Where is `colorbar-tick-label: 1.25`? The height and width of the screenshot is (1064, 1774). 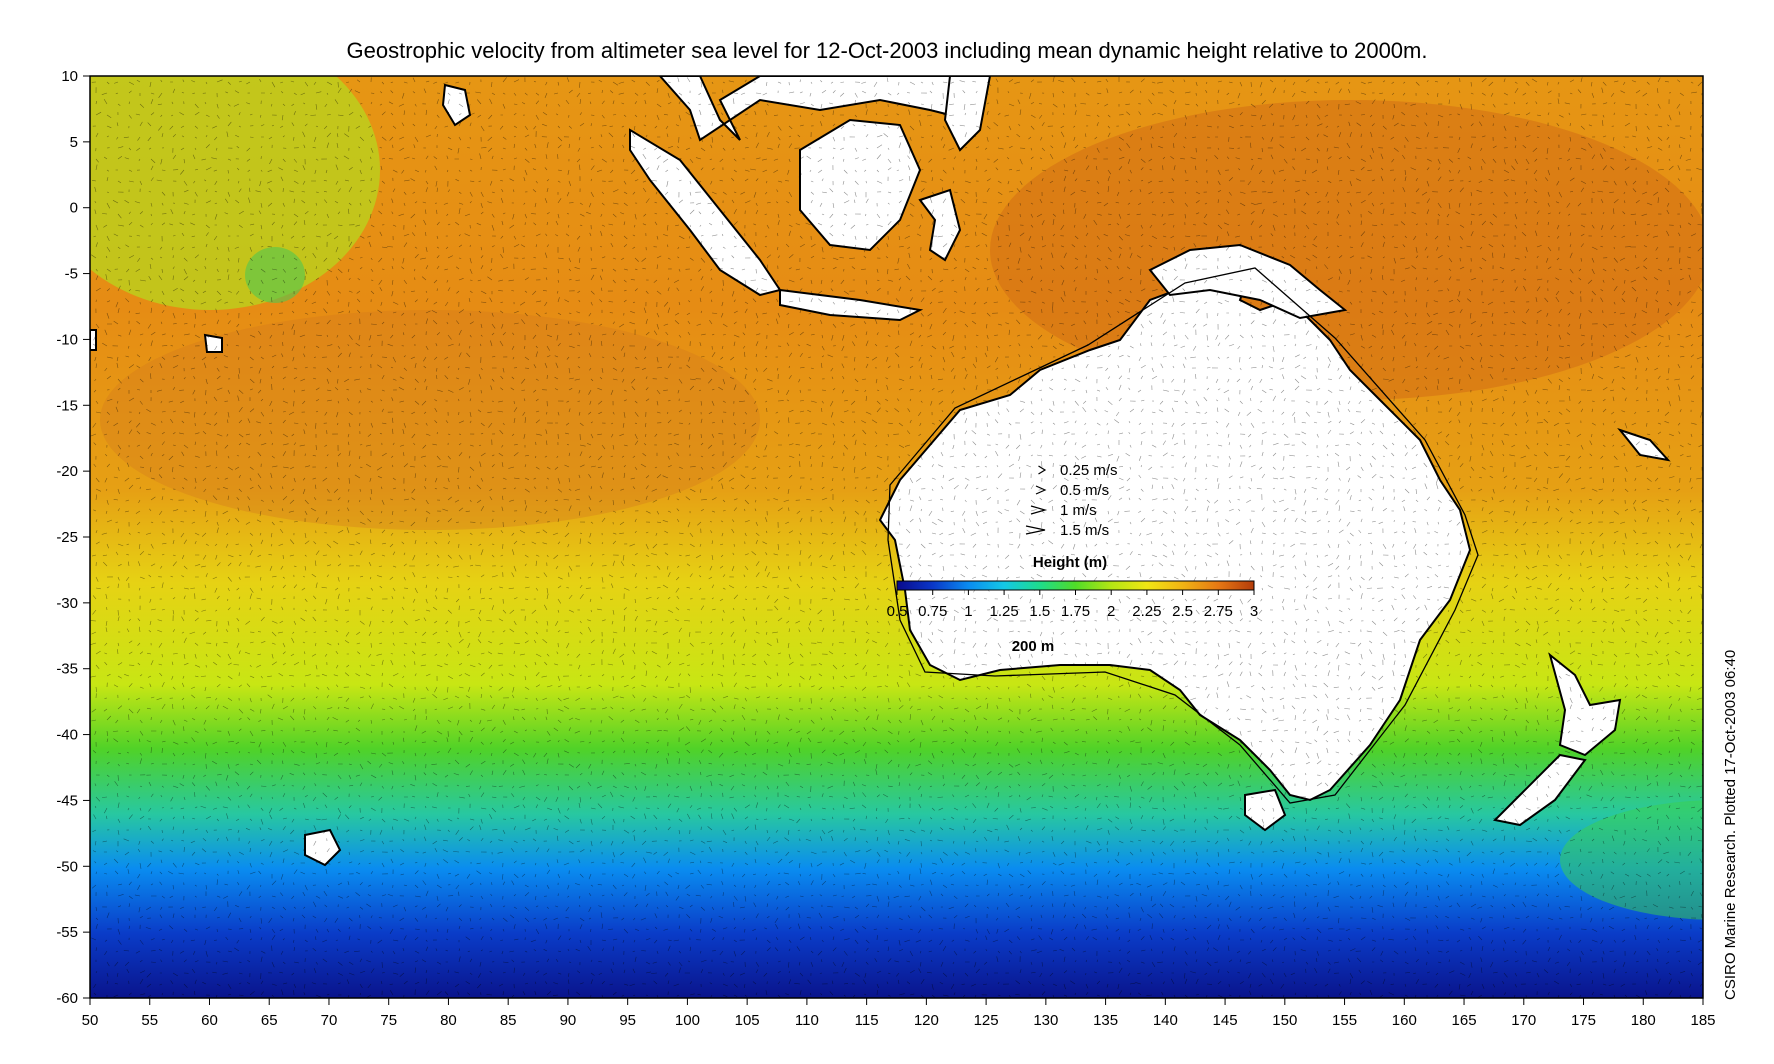 colorbar-tick-label: 1.25 is located at coordinates (1003, 611).